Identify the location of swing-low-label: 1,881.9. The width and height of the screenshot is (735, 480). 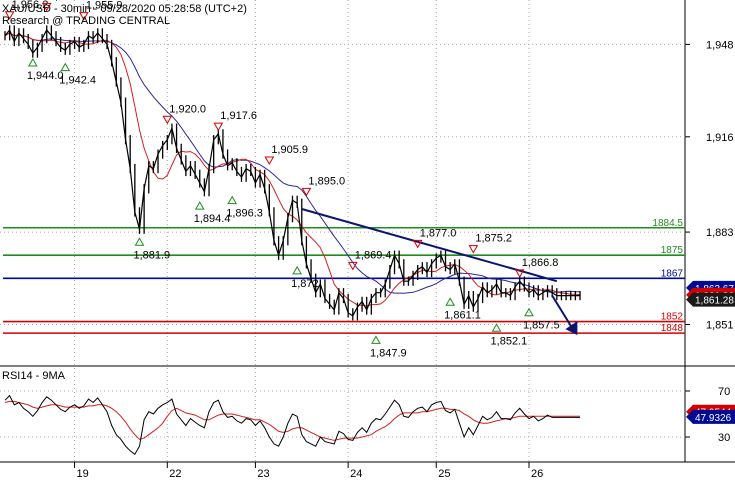
(151, 255).